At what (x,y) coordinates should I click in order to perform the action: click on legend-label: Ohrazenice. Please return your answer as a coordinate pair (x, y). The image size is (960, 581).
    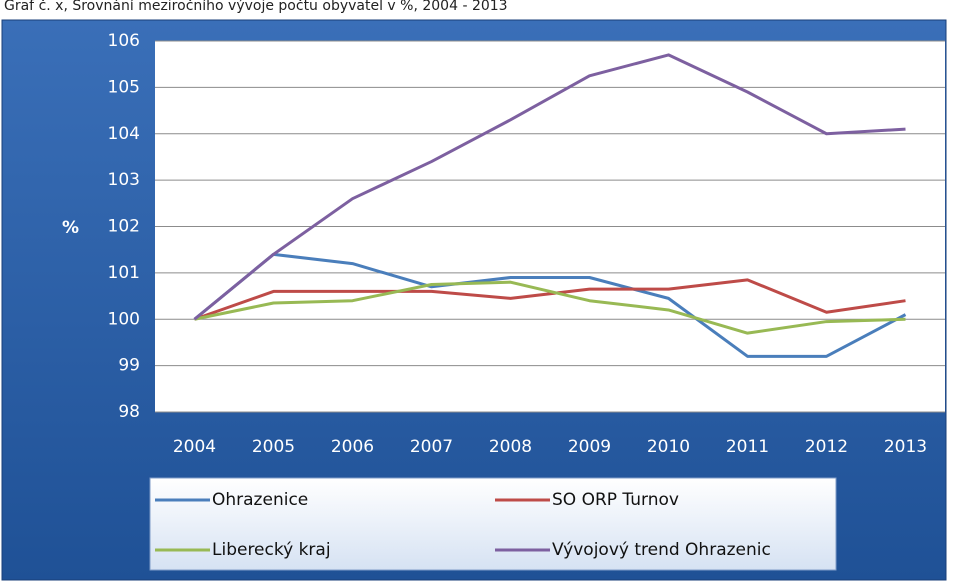
    Looking at the image, I should click on (260, 500).